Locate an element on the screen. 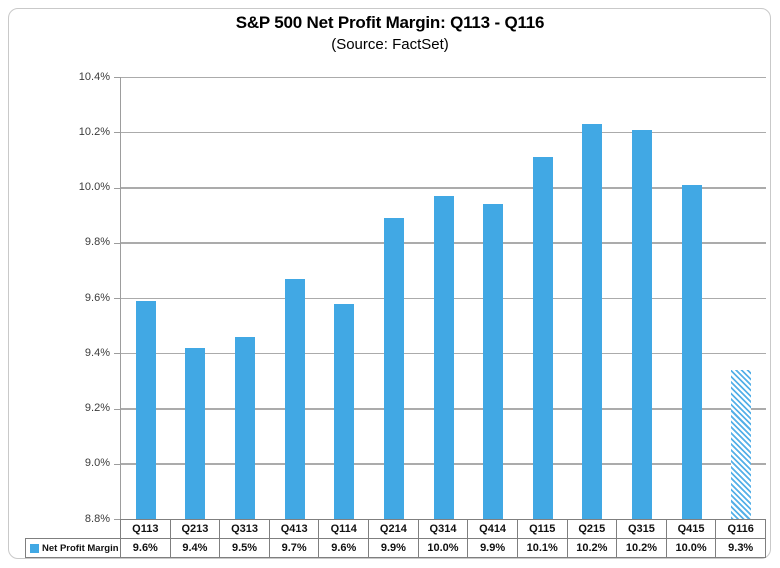  chart-subtitle: (Source: FactSet) is located at coordinates (390, 44).